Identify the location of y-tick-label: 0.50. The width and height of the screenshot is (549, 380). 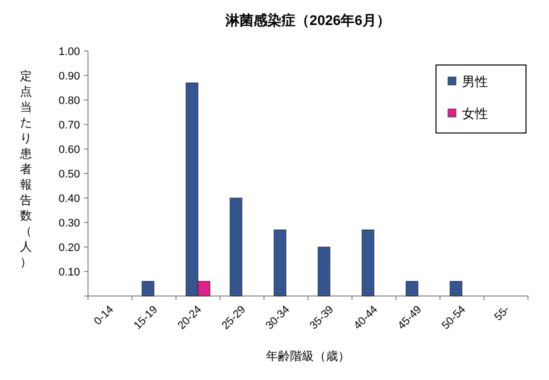
(69, 174).